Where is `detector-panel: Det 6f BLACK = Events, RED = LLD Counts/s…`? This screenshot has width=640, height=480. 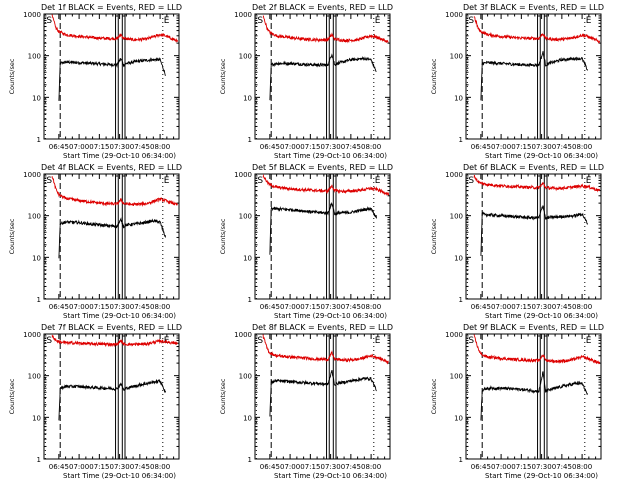
detector-panel: Det 6f BLACK = Events, RED = LLD Counts/s… is located at coordinates (517, 241).